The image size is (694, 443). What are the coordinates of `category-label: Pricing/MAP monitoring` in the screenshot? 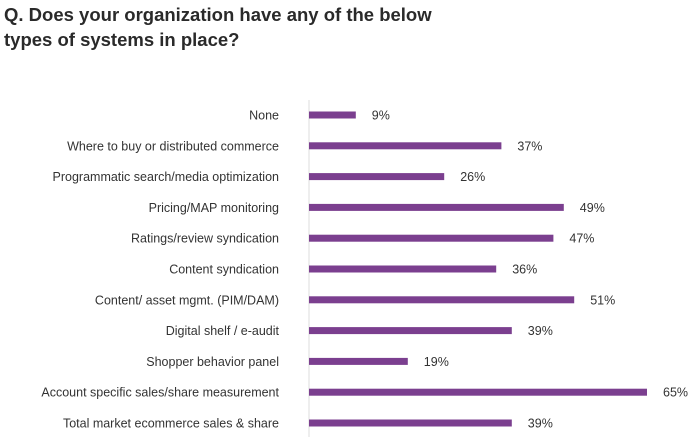 It's located at (214, 208).